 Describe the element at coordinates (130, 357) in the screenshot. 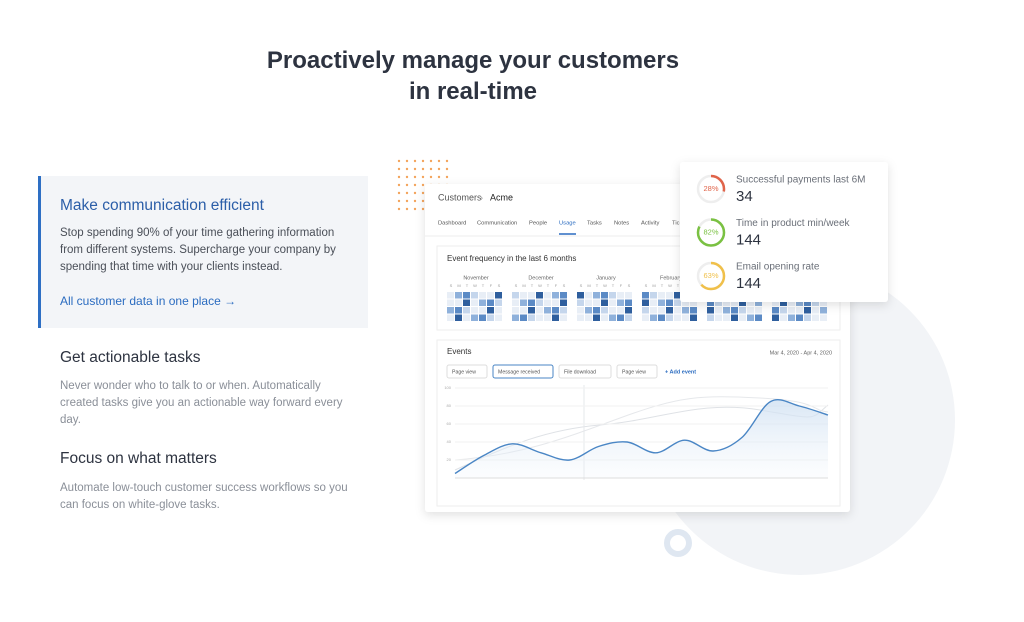

I see `feature-title: Get actionable tasks` at that location.